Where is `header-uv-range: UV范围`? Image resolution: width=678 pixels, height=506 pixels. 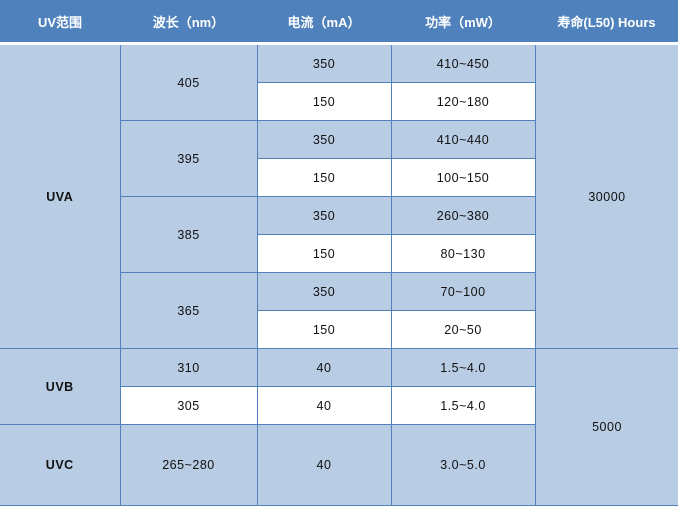
header-uv-range: UV范围 is located at coordinates (60, 22).